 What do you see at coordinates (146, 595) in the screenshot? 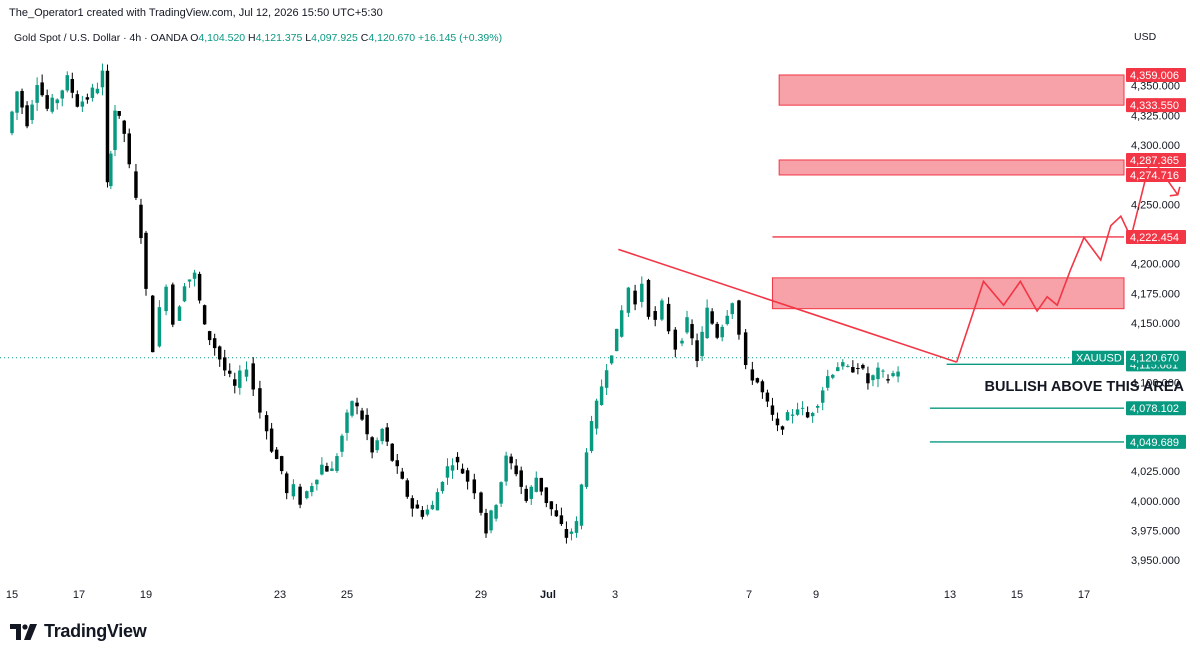
I see `x-tick-label: 19` at bounding box center [146, 595].